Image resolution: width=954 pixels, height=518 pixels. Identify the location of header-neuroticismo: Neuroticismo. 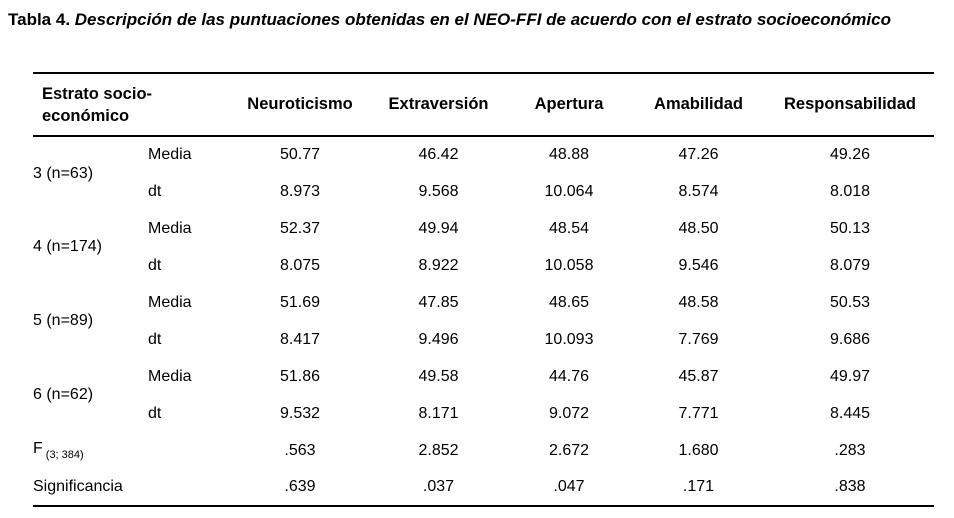
(300, 104).